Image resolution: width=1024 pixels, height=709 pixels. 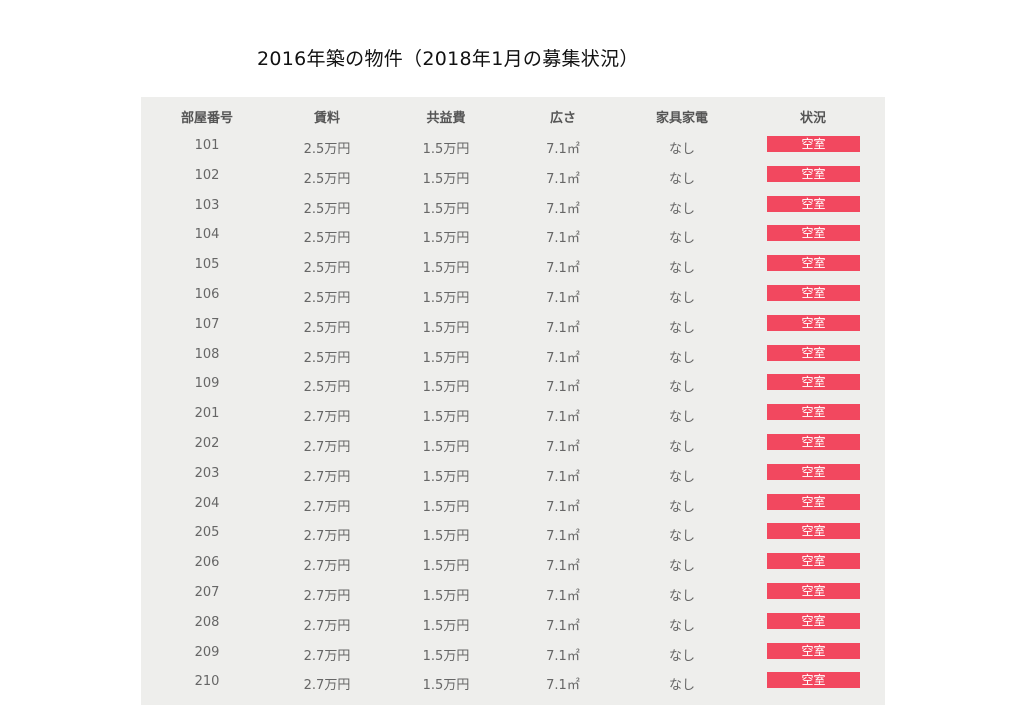 What do you see at coordinates (207, 294) in the screenshot?
I see `room-number-cell: 106` at bounding box center [207, 294].